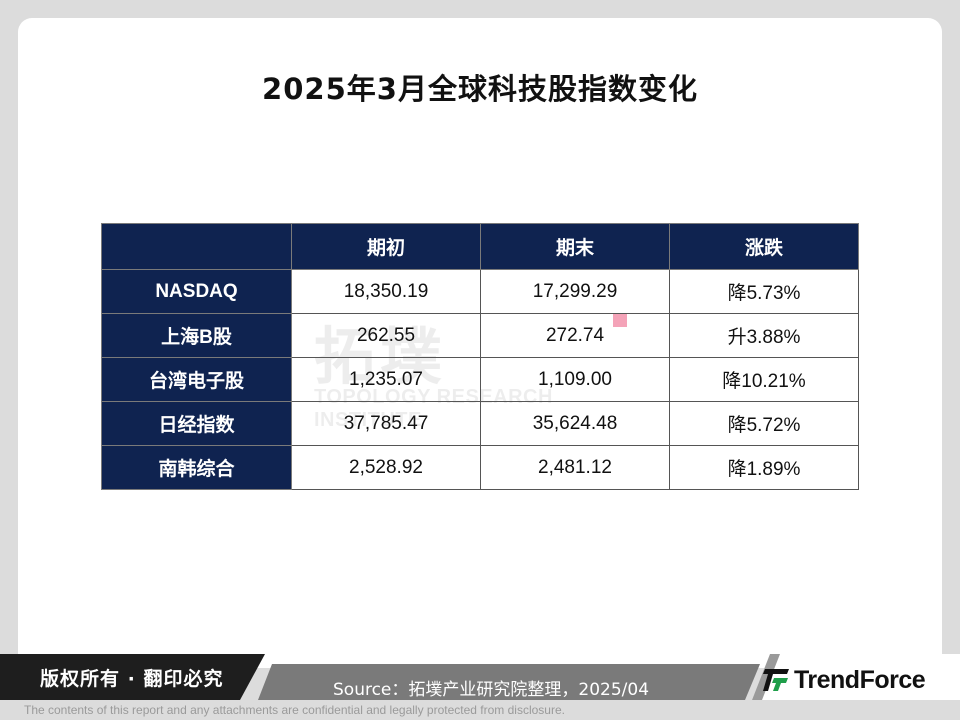 This screenshot has height=720, width=960. What do you see at coordinates (196, 246) in the screenshot?
I see `header-cell` at bounding box center [196, 246].